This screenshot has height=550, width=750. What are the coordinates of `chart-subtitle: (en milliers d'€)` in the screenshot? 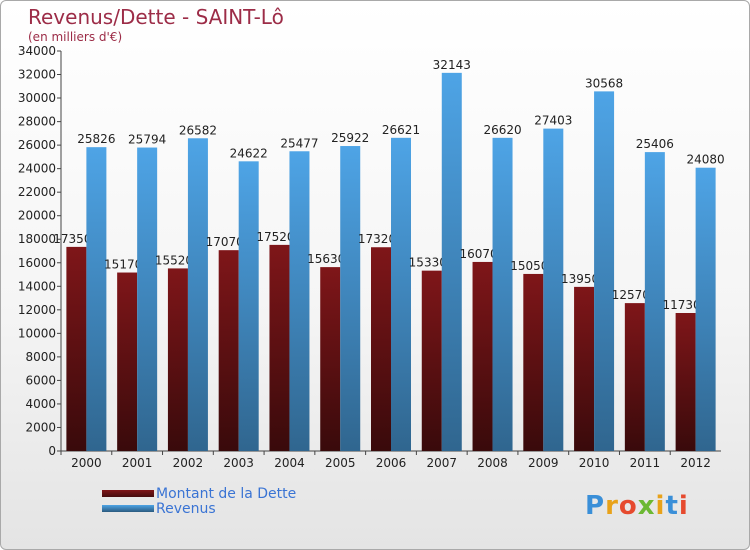 It's located at (75, 37).